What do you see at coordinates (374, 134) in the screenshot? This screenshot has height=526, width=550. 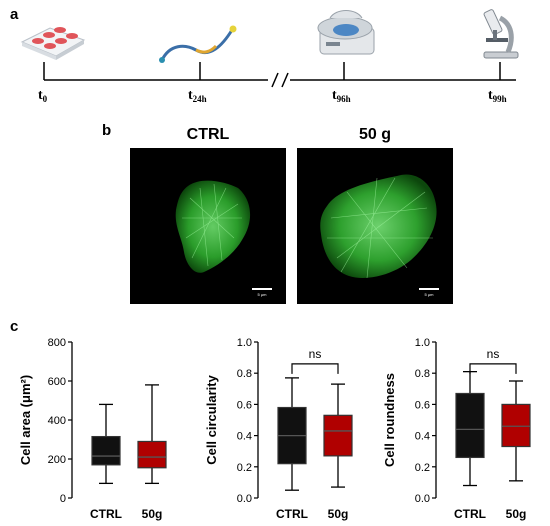 I see `micrograph-title-50g: 50 g` at bounding box center [374, 134].